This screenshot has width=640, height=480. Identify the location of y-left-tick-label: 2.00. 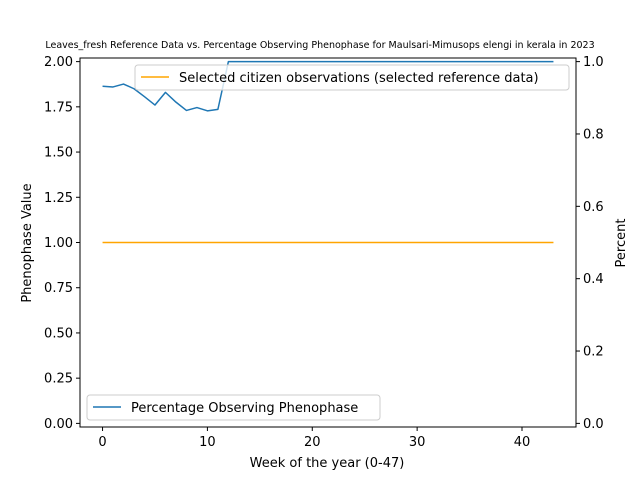
(58, 62).